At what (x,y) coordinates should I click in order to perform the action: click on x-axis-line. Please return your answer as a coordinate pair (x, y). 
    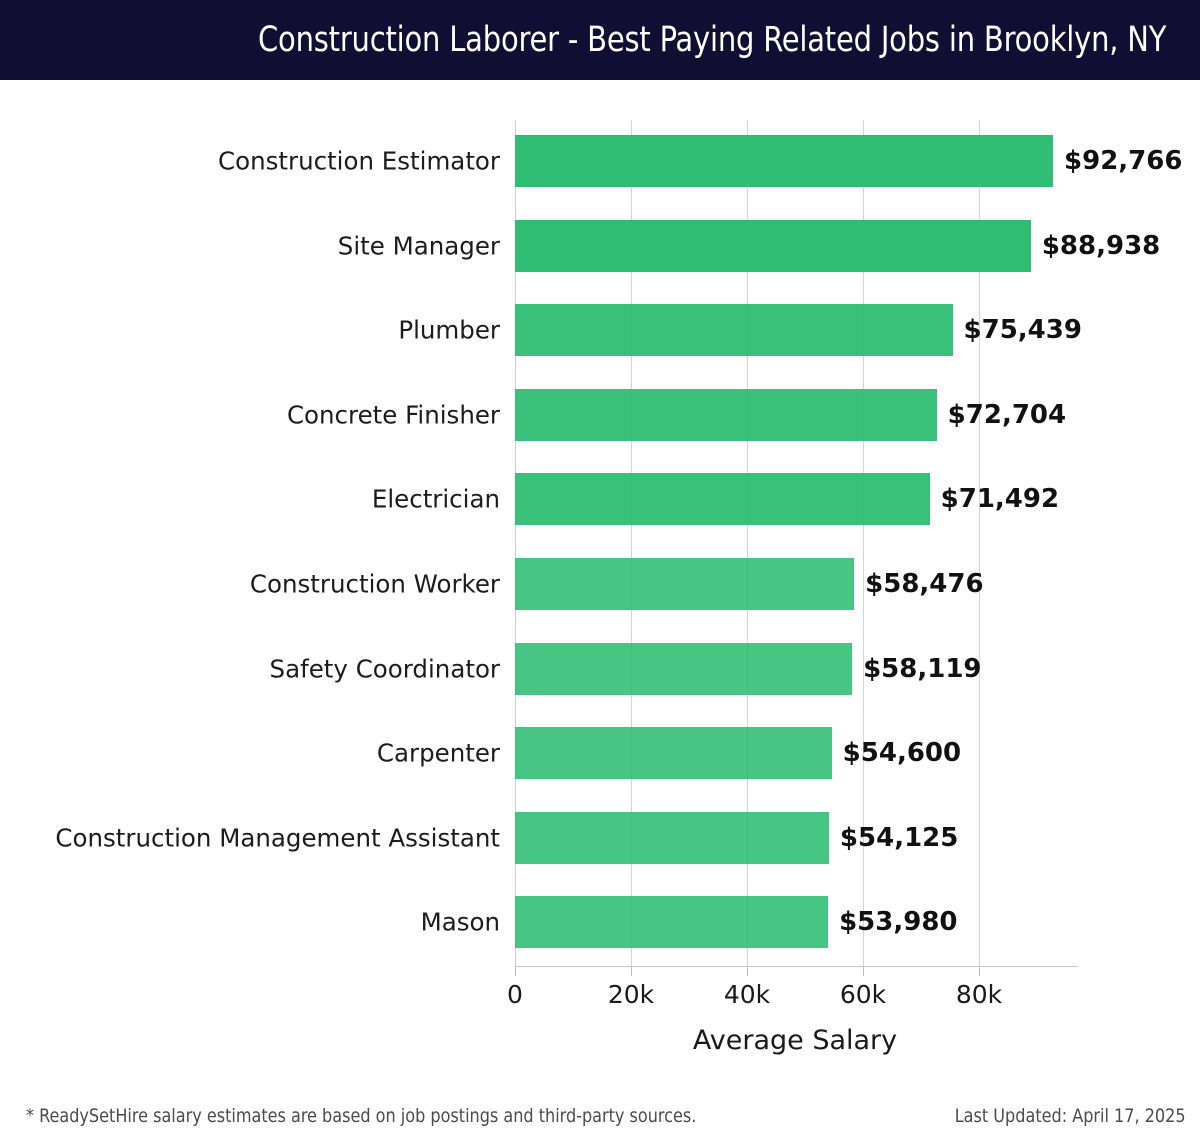
    Looking at the image, I should click on (796, 966).